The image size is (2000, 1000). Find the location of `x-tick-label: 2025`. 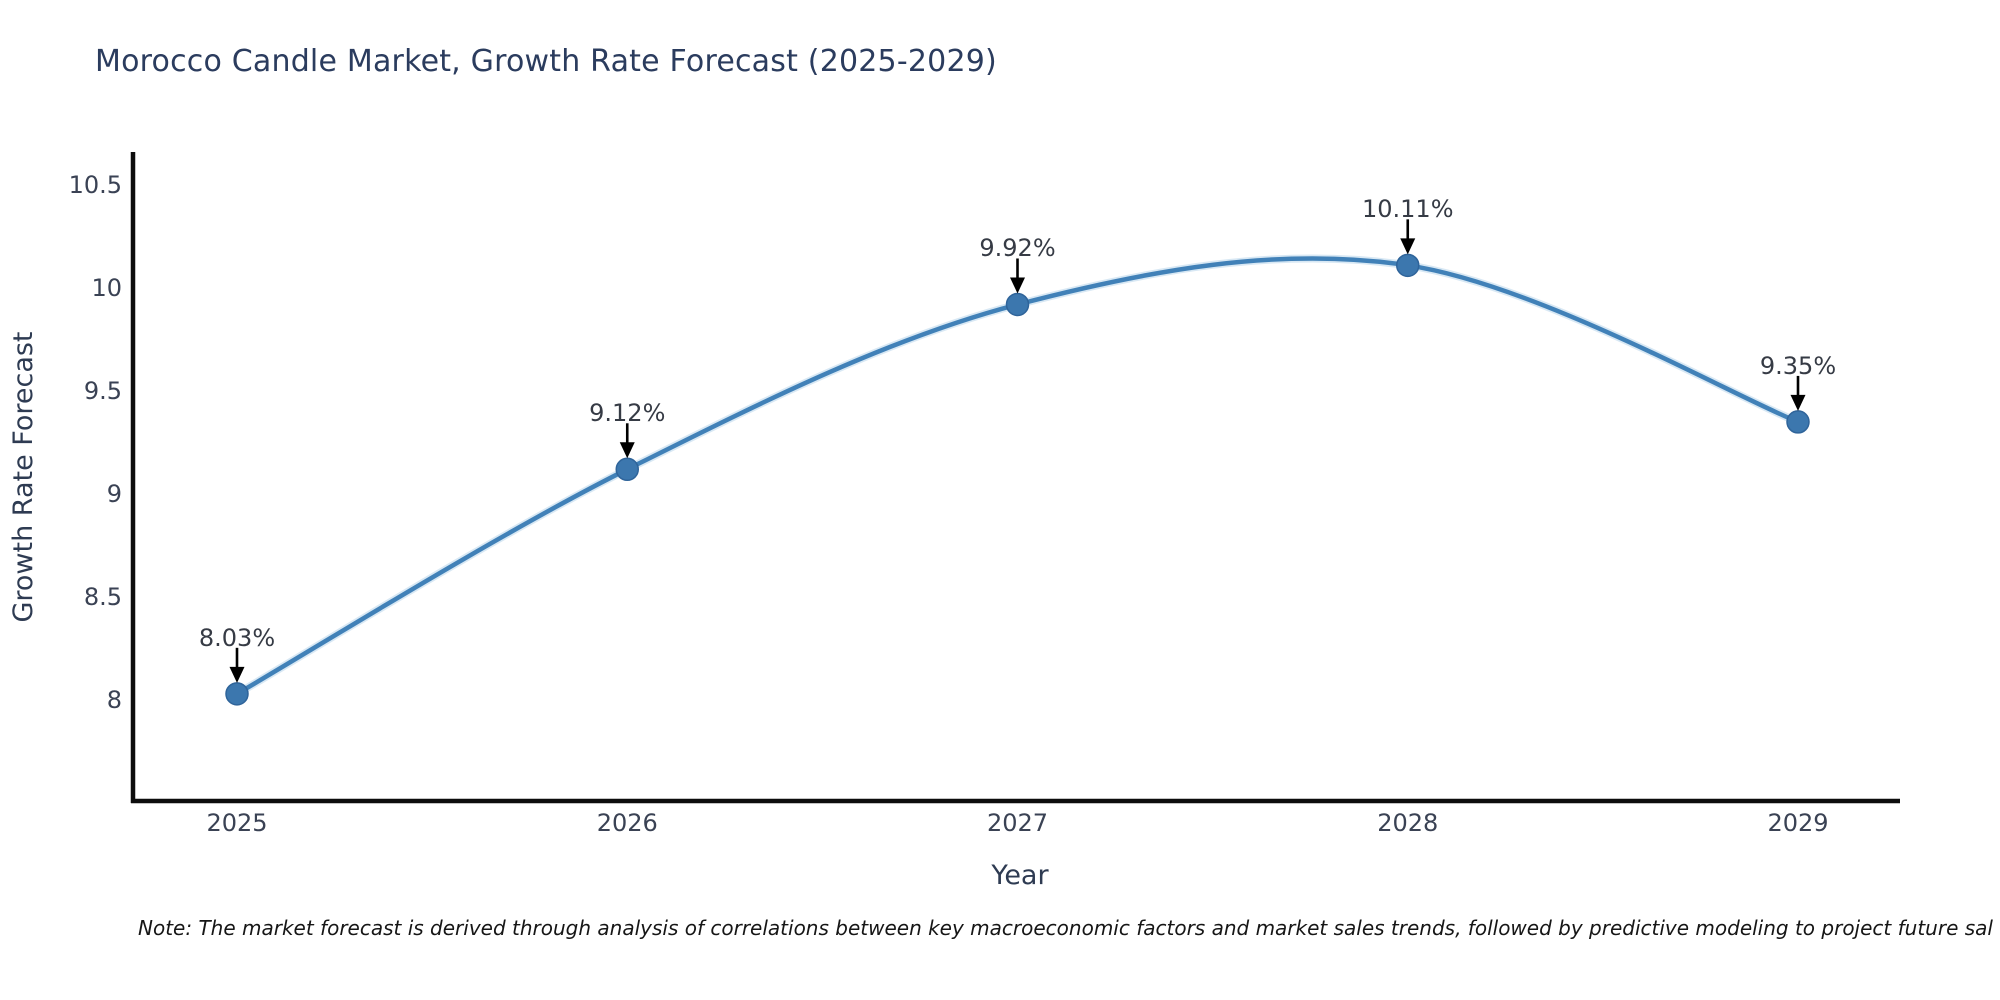

x-tick-label: 2025 is located at coordinates (237, 823).